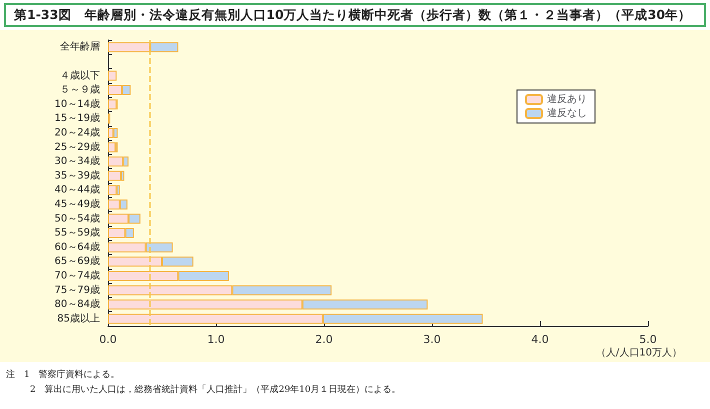 The height and width of the screenshot is (409, 710). What do you see at coordinates (567, 99) in the screenshot?
I see `legend-label: 違反あり` at bounding box center [567, 99].